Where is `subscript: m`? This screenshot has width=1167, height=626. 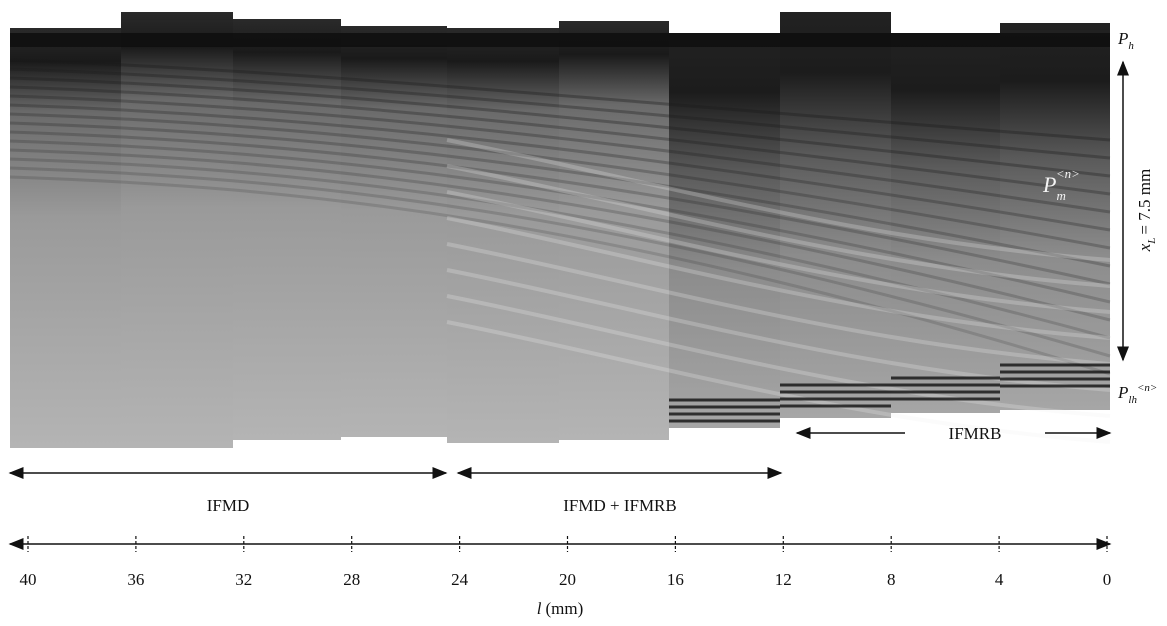
subscript: m is located at coordinates (1060, 195).